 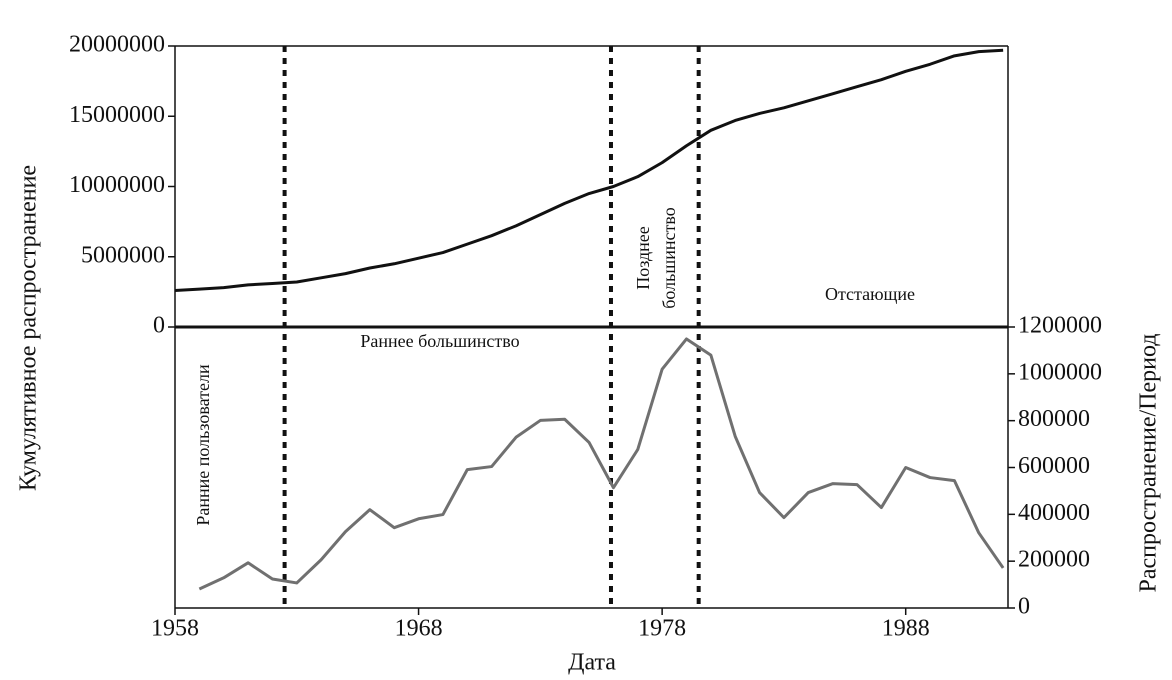 I want to click on y2-tick-label: 1200000, so click(x=1060, y=326).